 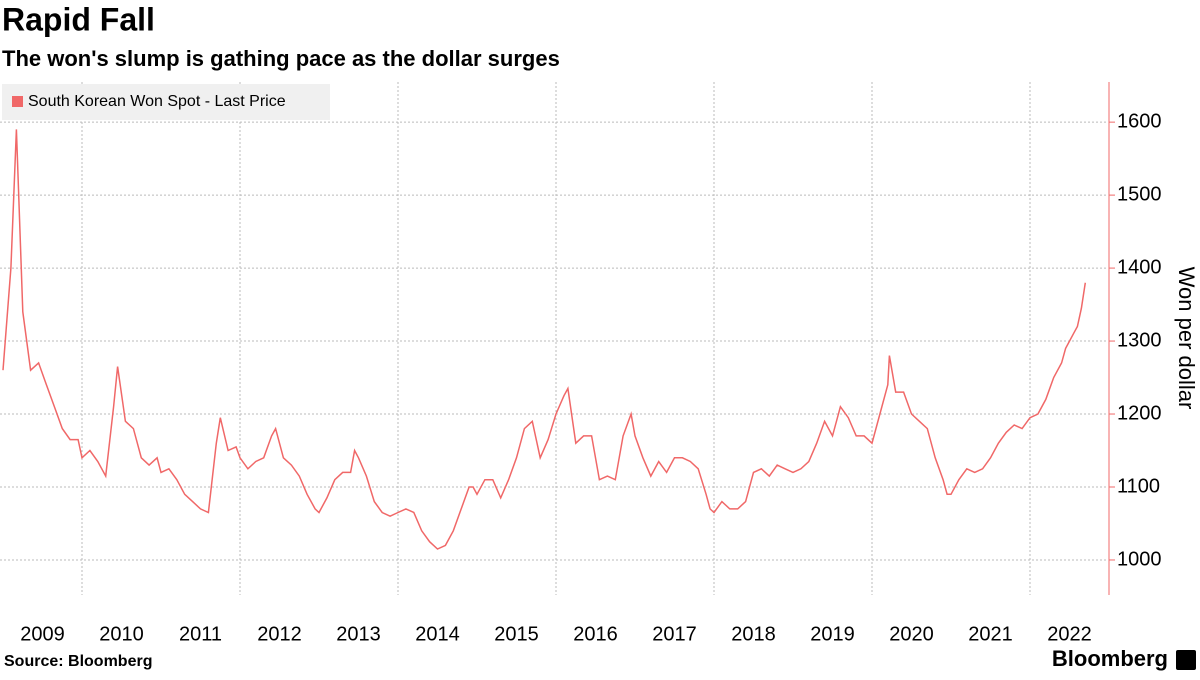 I want to click on x-tick-label: 2010, so click(x=121, y=634).